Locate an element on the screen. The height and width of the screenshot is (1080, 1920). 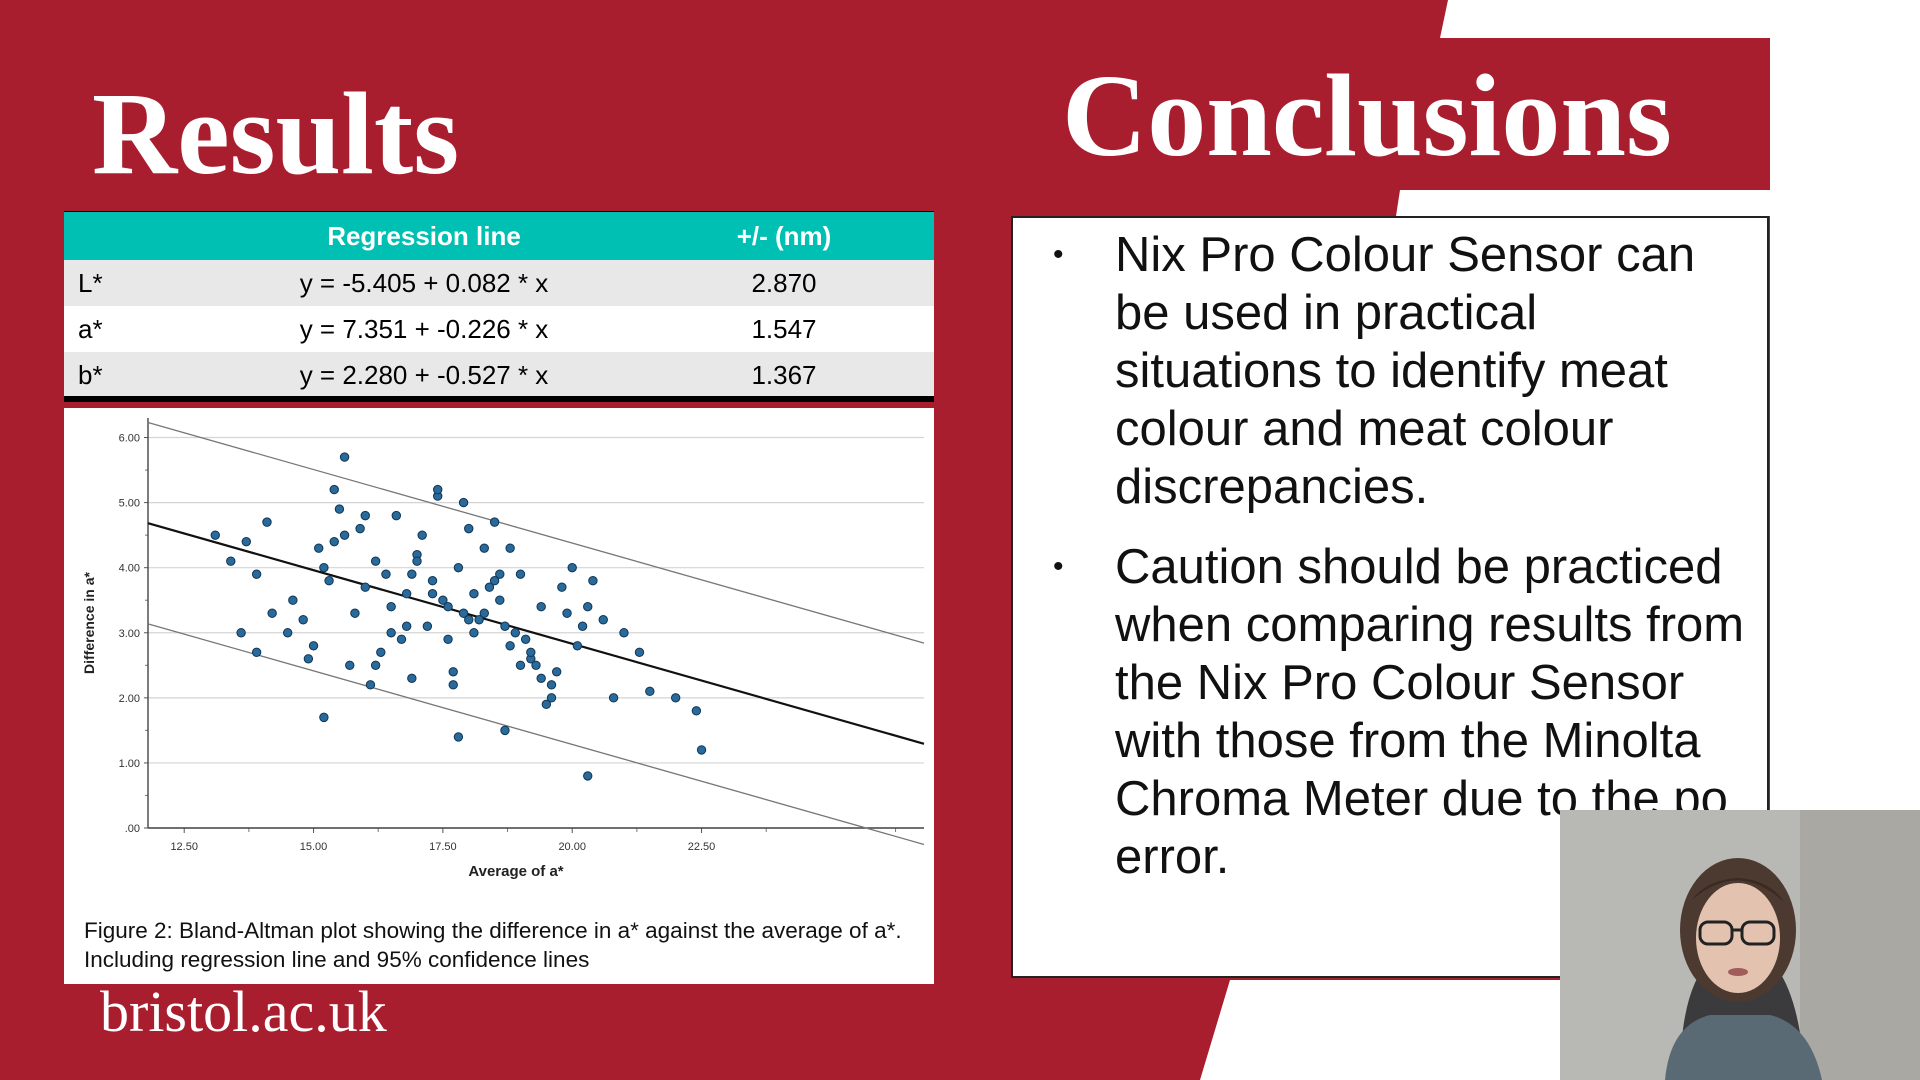
results-title: Results is located at coordinates (276, 133).